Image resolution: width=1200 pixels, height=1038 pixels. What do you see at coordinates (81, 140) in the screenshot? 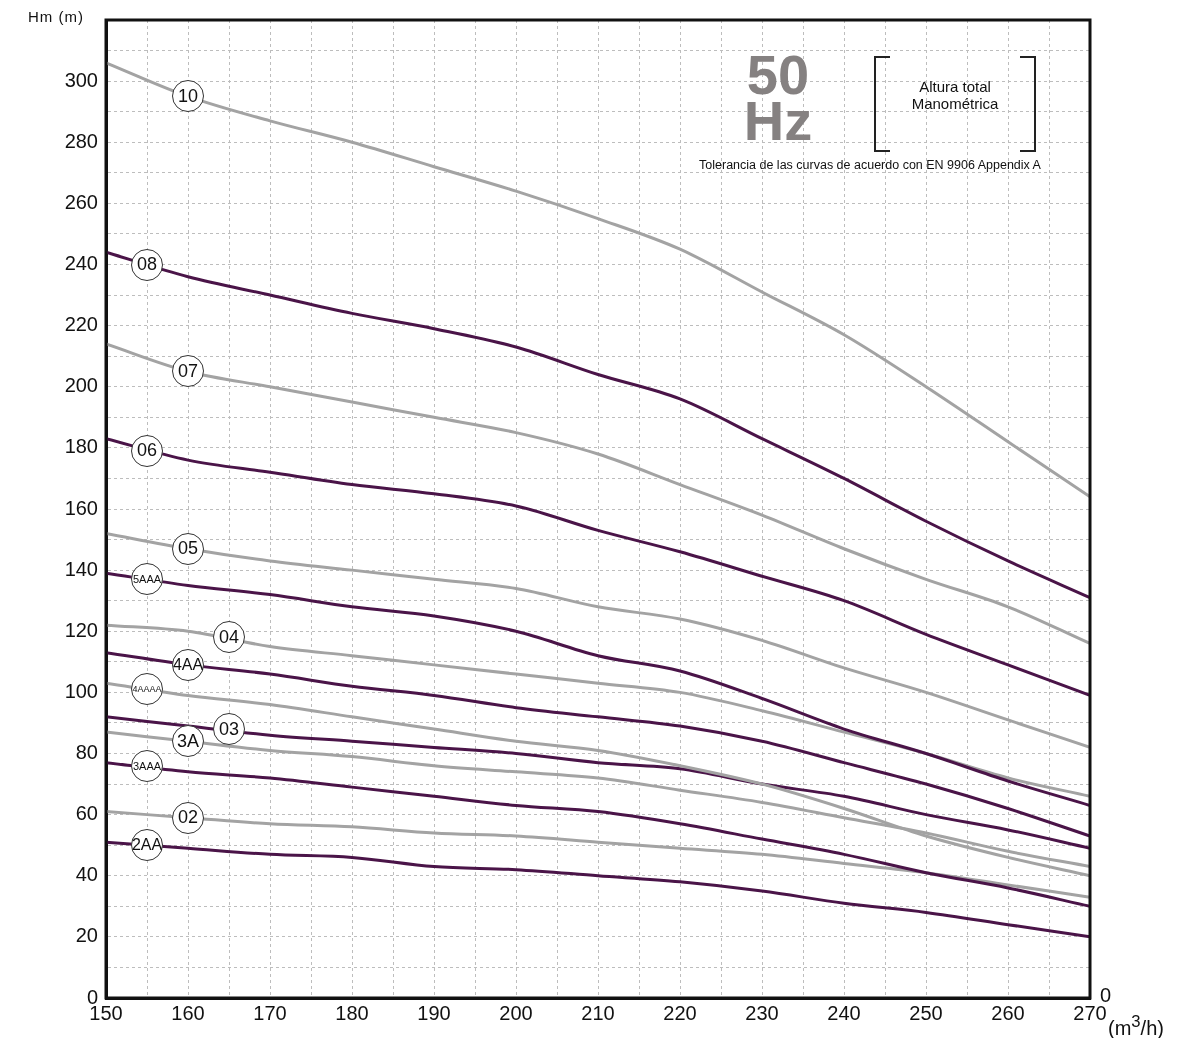
I see `y-tick-label: 280` at bounding box center [81, 140].